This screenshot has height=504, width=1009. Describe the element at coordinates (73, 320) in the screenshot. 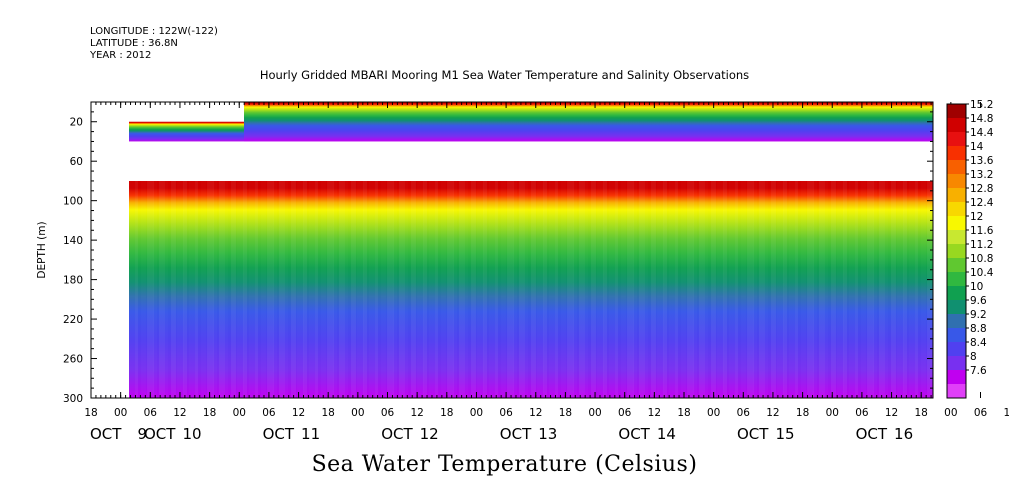

I see `y-tick-label: 220` at that location.